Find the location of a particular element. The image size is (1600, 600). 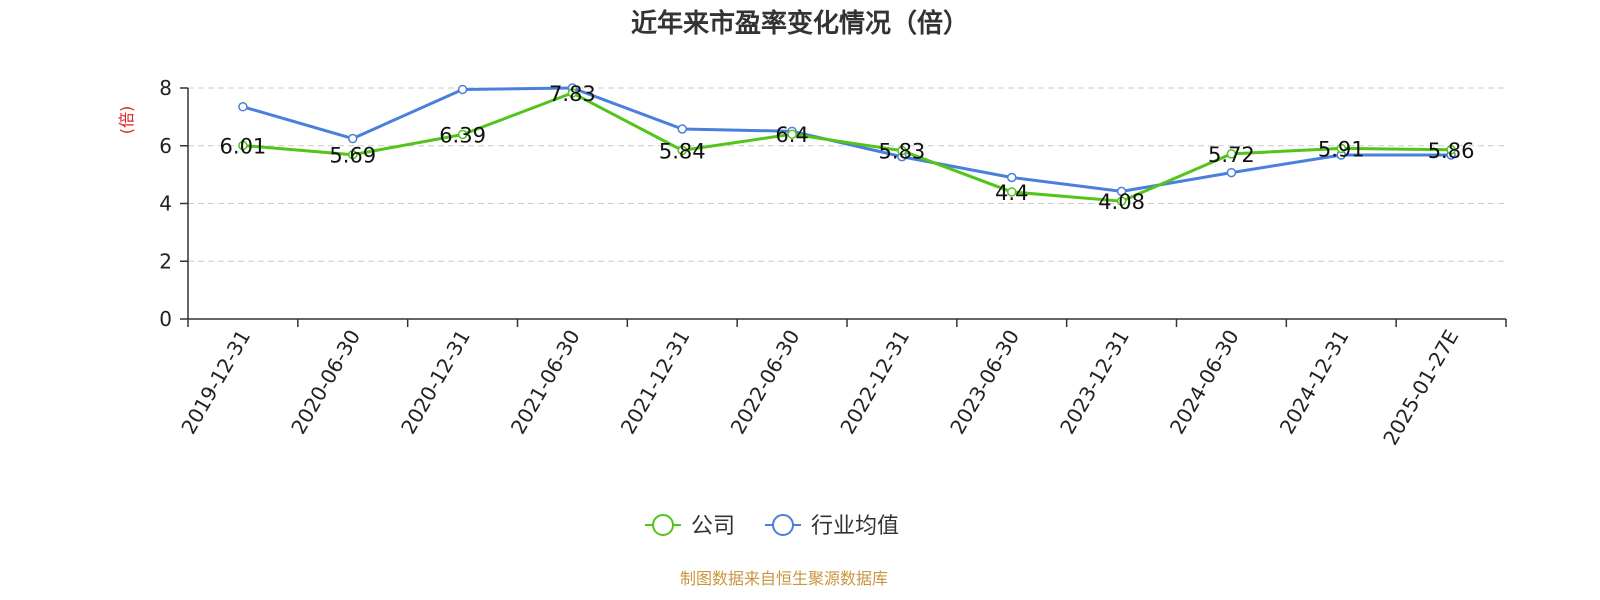

data-label: 4.4 is located at coordinates (1011, 193).